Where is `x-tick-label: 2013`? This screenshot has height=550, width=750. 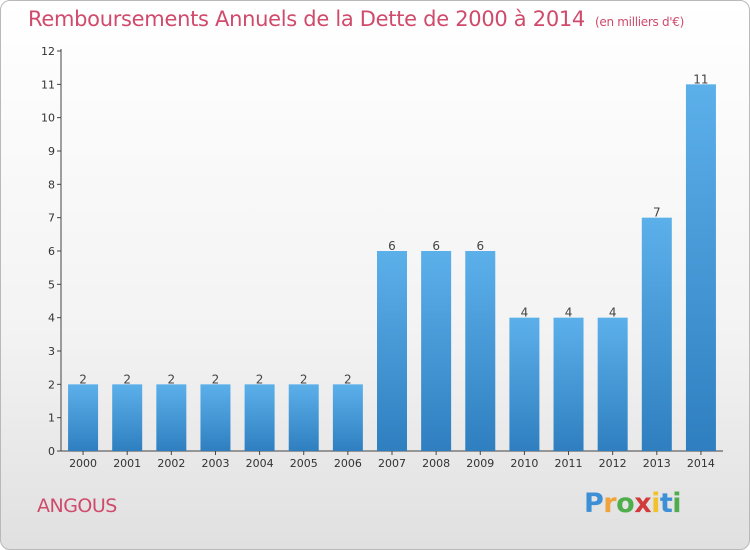 x-tick-label: 2013 is located at coordinates (657, 463).